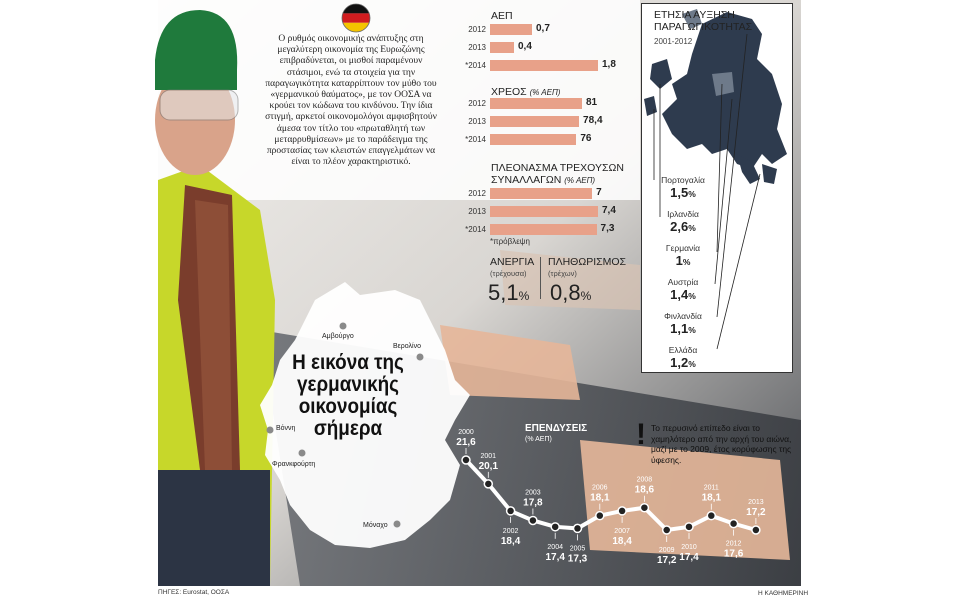  What do you see at coordinates (683, 328) in the screenshot?
I see `productivity-value: 1,1%` at bounding box center [683, 328].